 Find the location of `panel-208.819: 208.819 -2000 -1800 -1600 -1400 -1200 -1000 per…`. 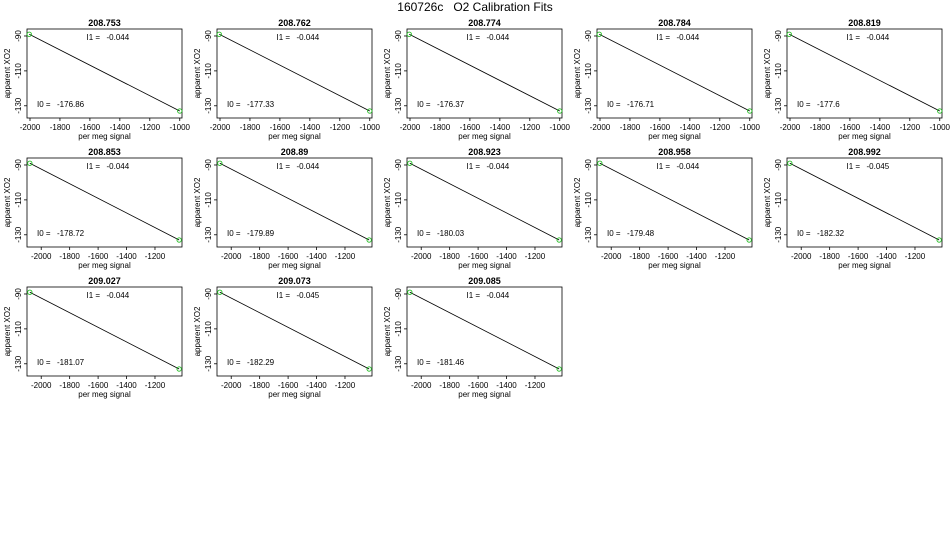

panel-208.819: 208.819 -2000 -1800 -1600 -1400 -1200 -1000 per… is located at coordinates (856, 79).